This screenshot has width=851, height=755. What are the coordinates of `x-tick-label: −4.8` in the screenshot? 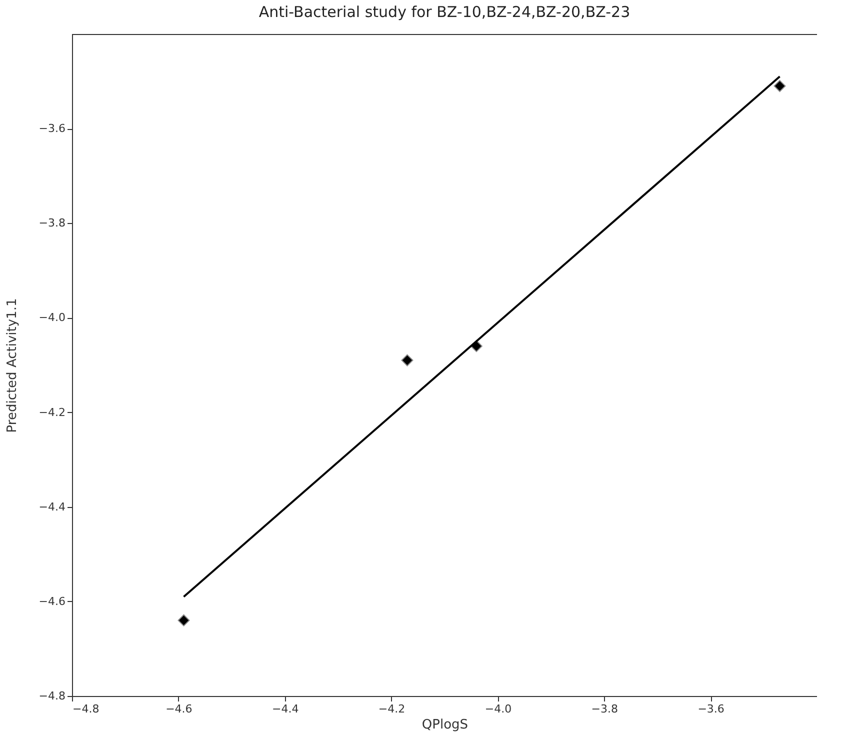 It's located at (86, 709).